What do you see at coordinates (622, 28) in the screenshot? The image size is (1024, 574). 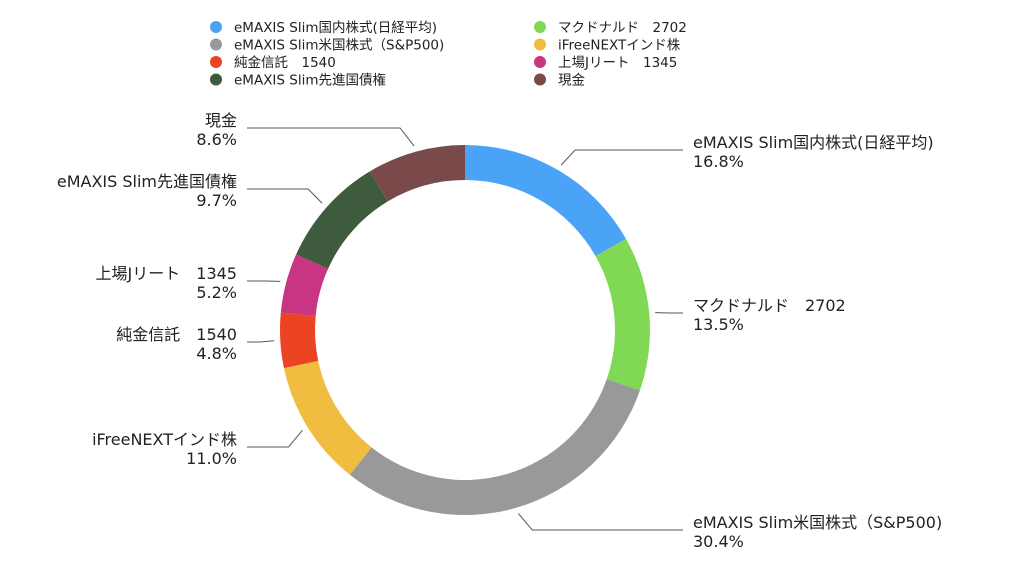 I see `legend-label: マクドナルド 2702` at bounding box center [622, 28].